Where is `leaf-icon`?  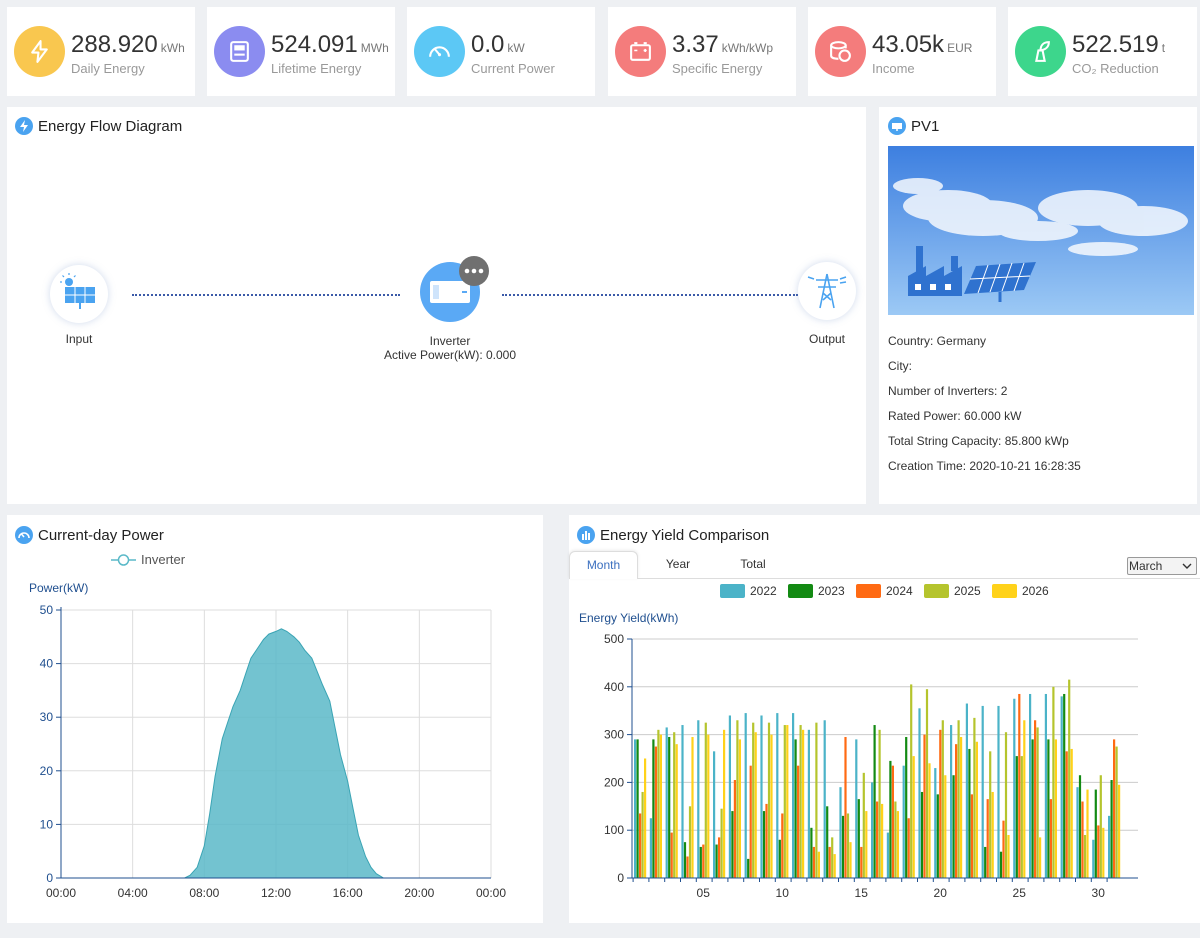 leaf-icon is located at coordinates (1040, 51).